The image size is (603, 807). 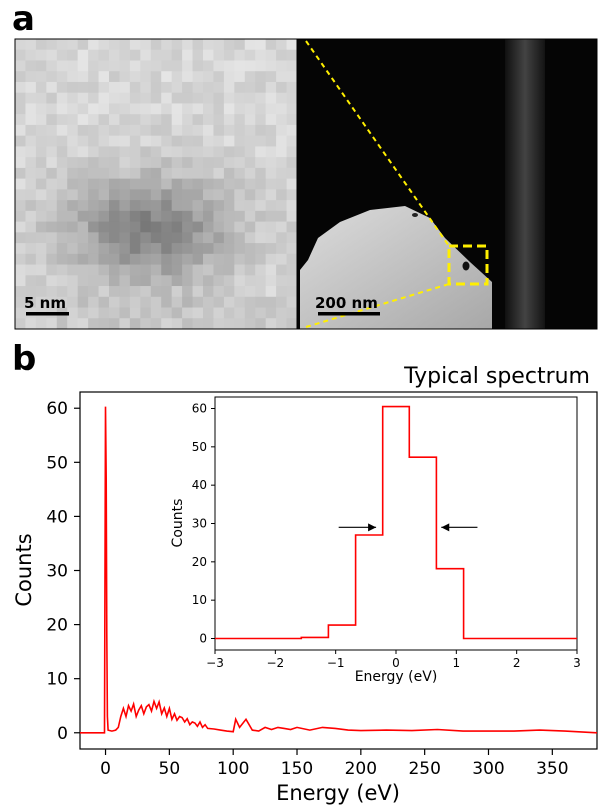 What do you see at coordinates (396, 677) in the screenshot?
I see `inset-x-axis-label: Energy (eV)` at bounding box center [396, 677].